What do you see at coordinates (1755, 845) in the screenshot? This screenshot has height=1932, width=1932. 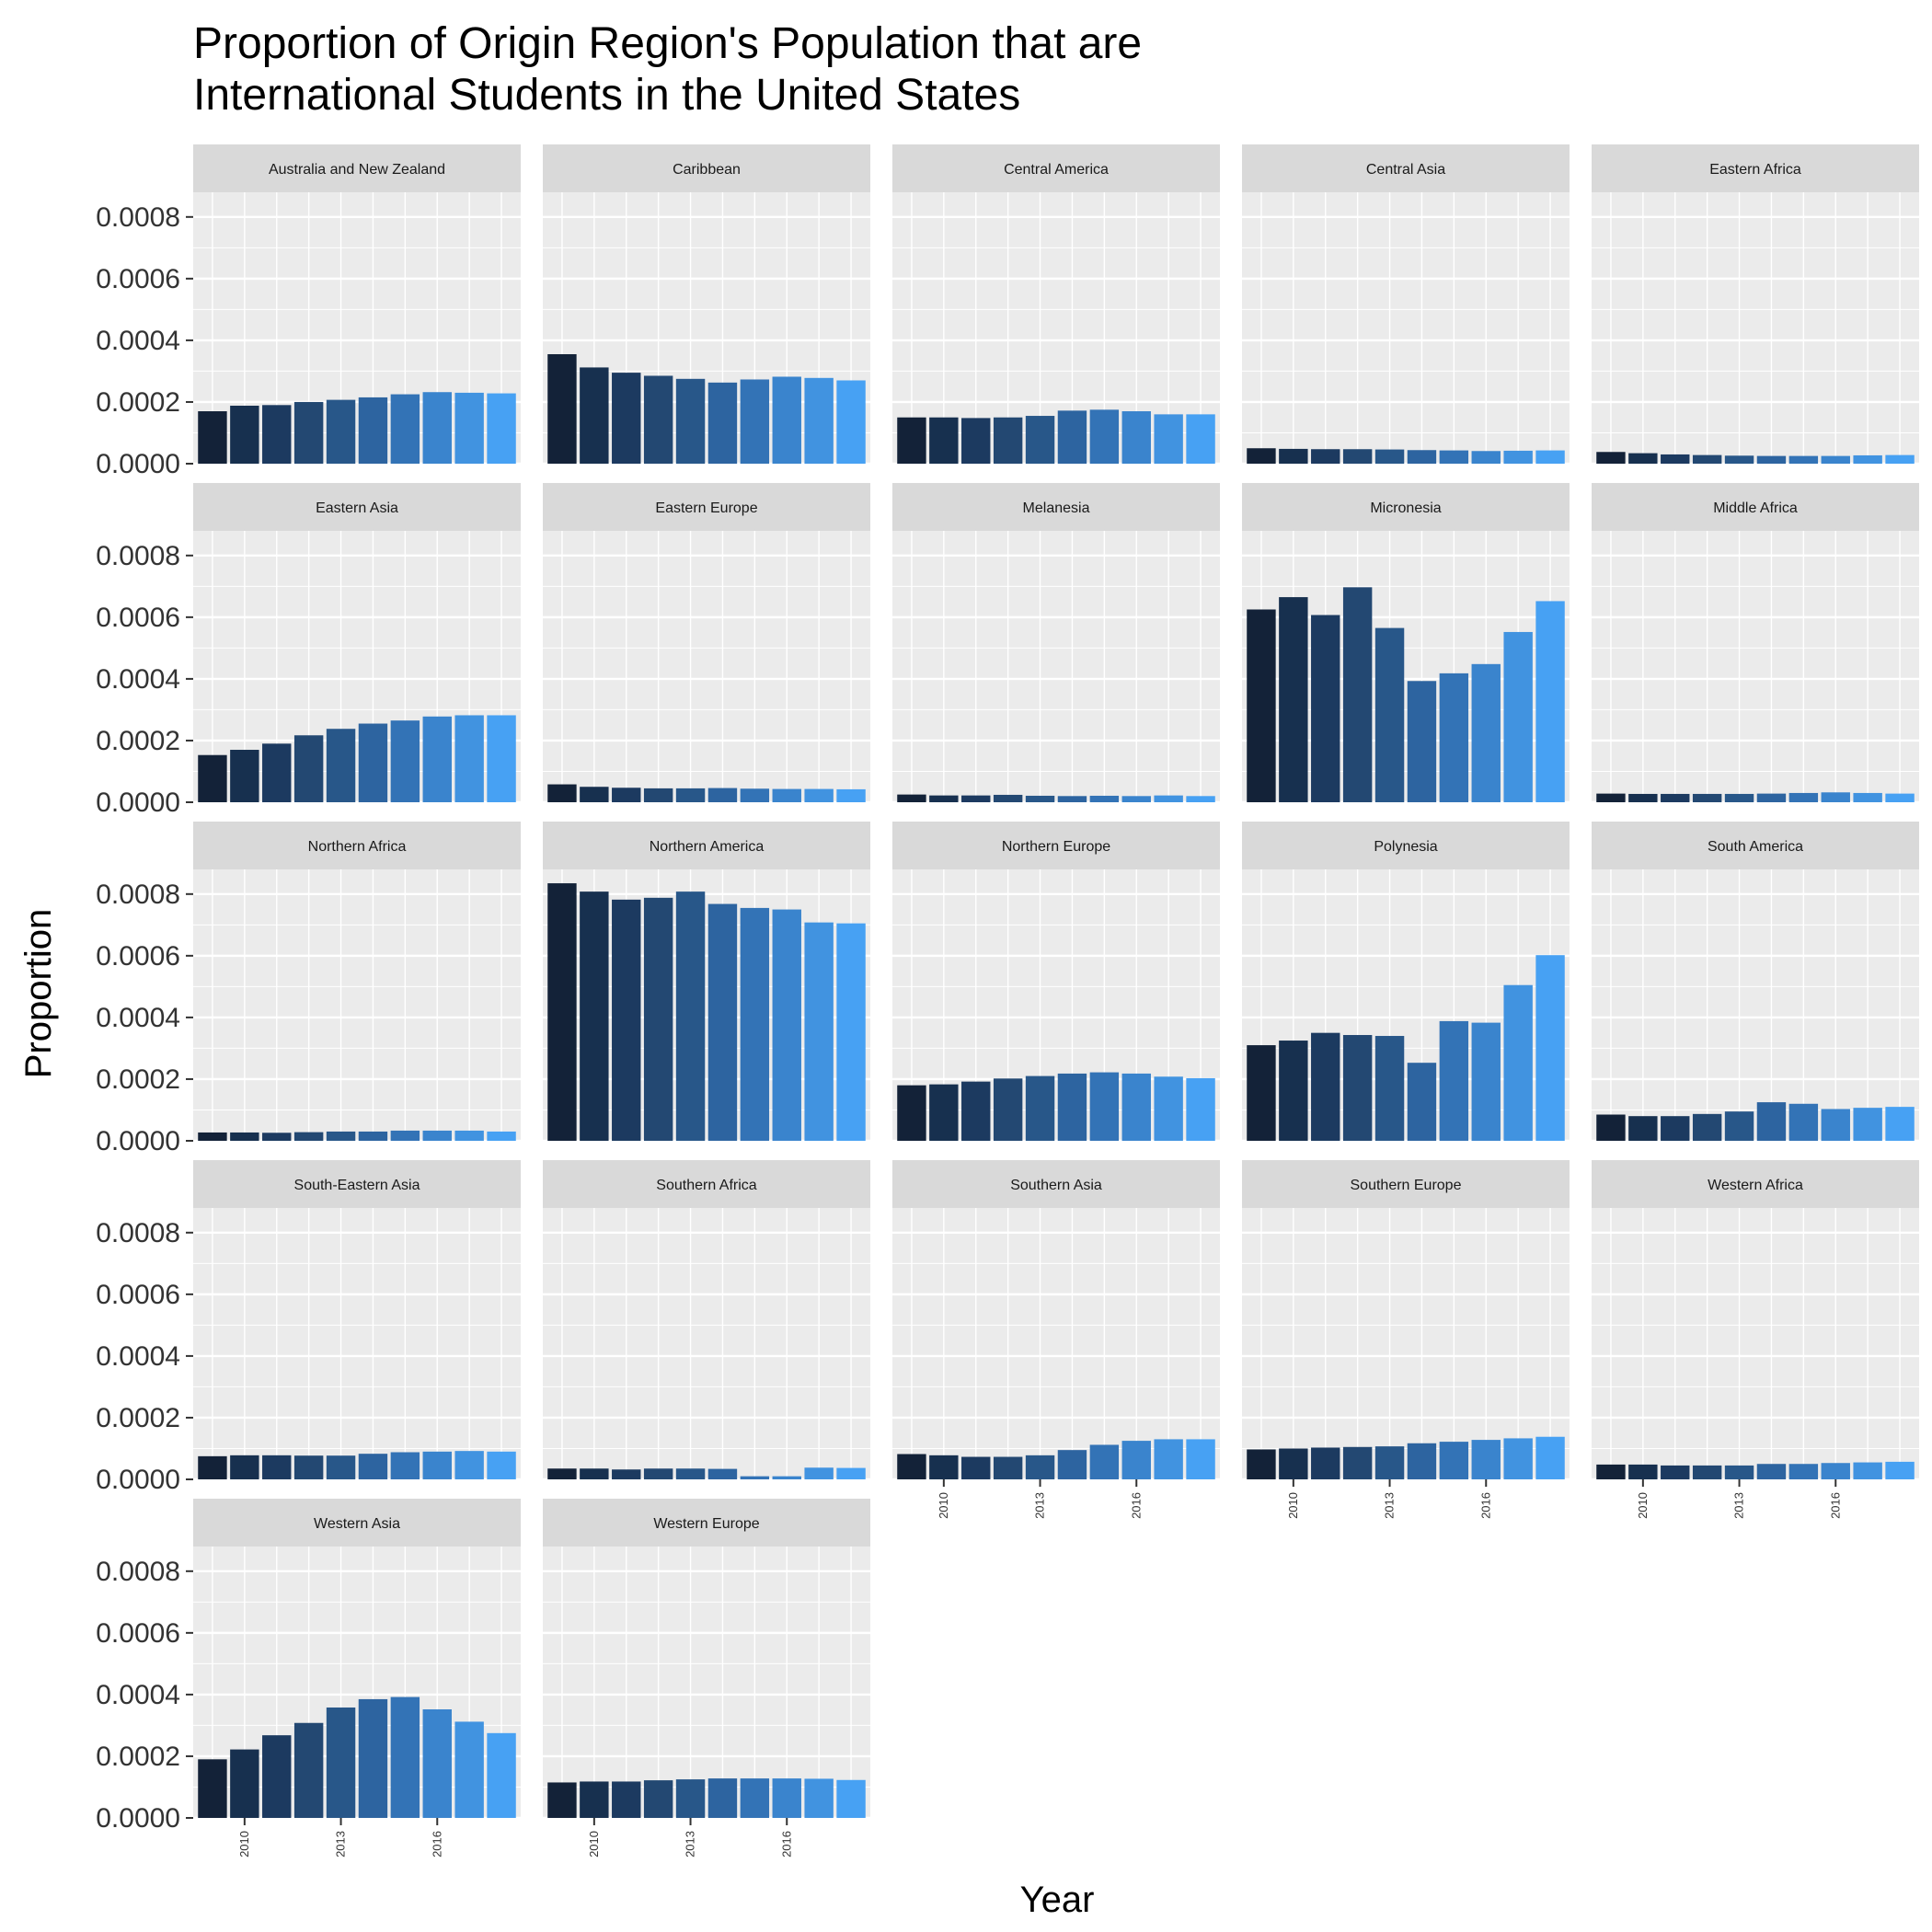 I see `facet-strip-south-america` at bounding box center [1755, 845].